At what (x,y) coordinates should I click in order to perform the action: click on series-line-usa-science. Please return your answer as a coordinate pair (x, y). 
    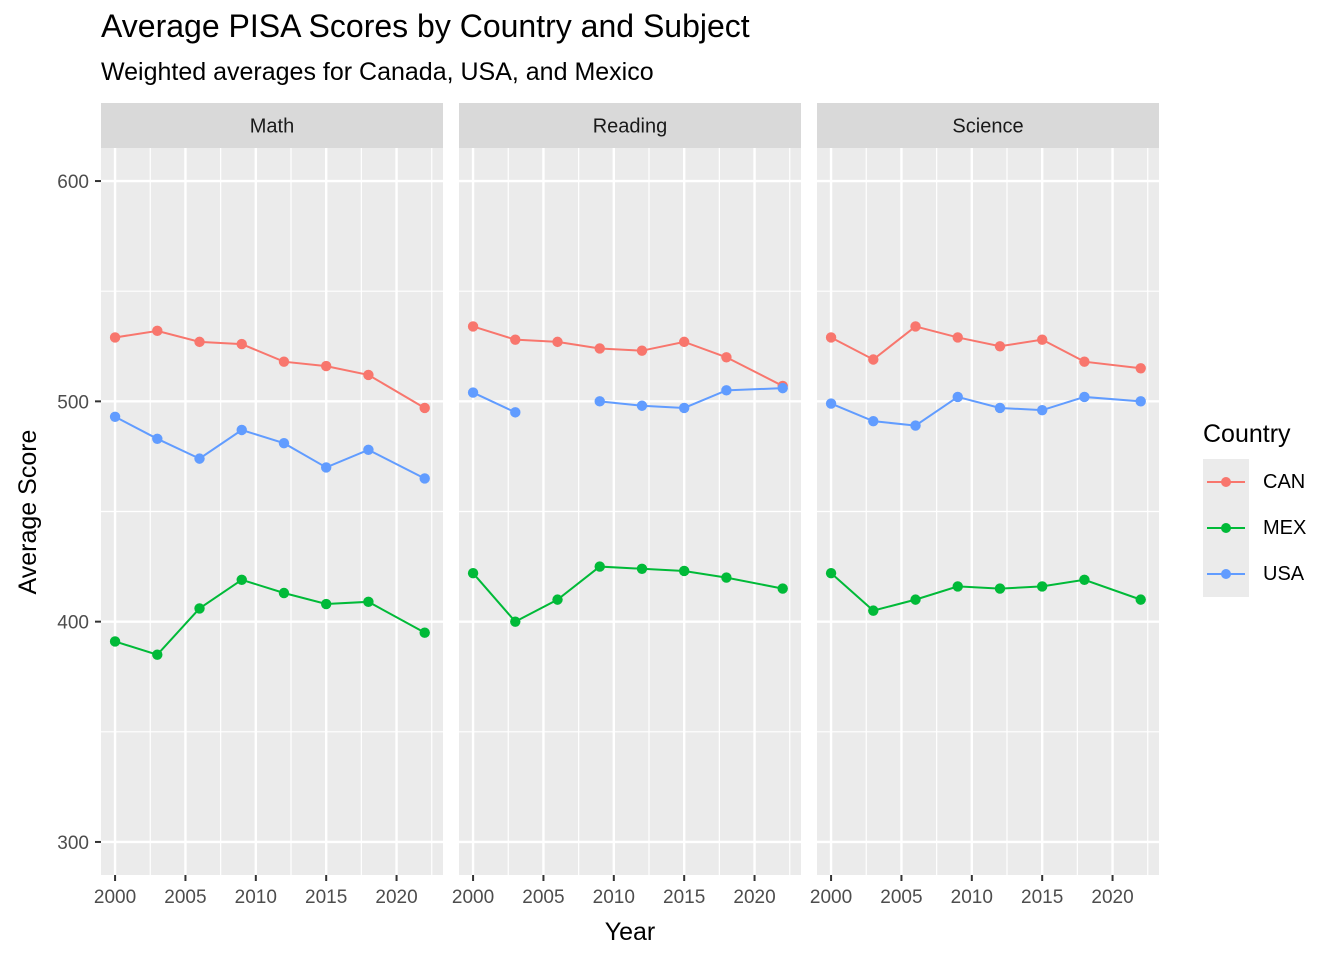
    Looking at the image, I should click on (985, 411).